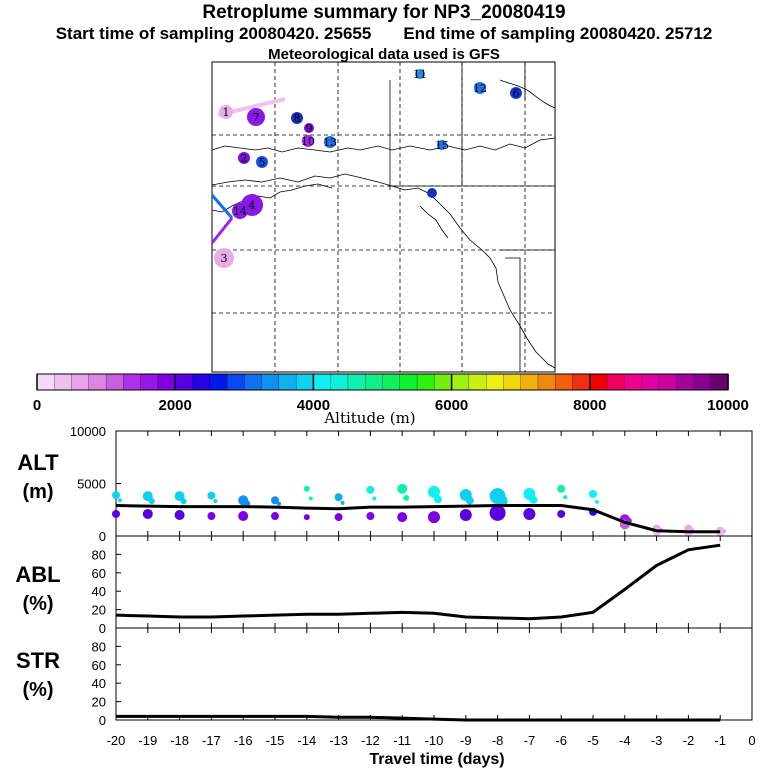 This screenshot has height=768, width=768. I want to click on map-marker-label: 1, so click(226, 112).